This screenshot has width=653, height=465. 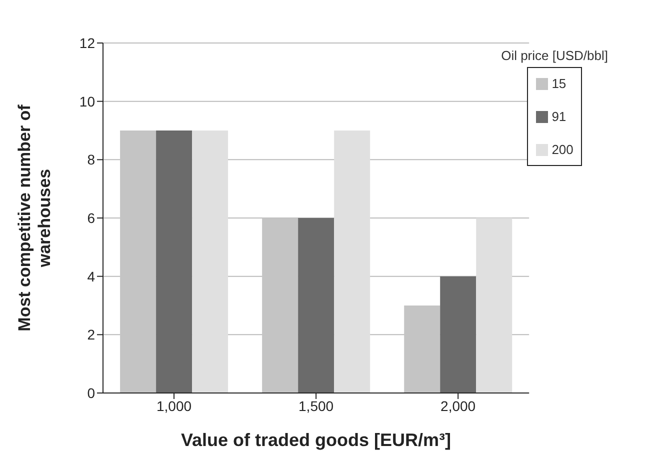 I want to click on y-tick-label: 12, so click(x=87, y=42).